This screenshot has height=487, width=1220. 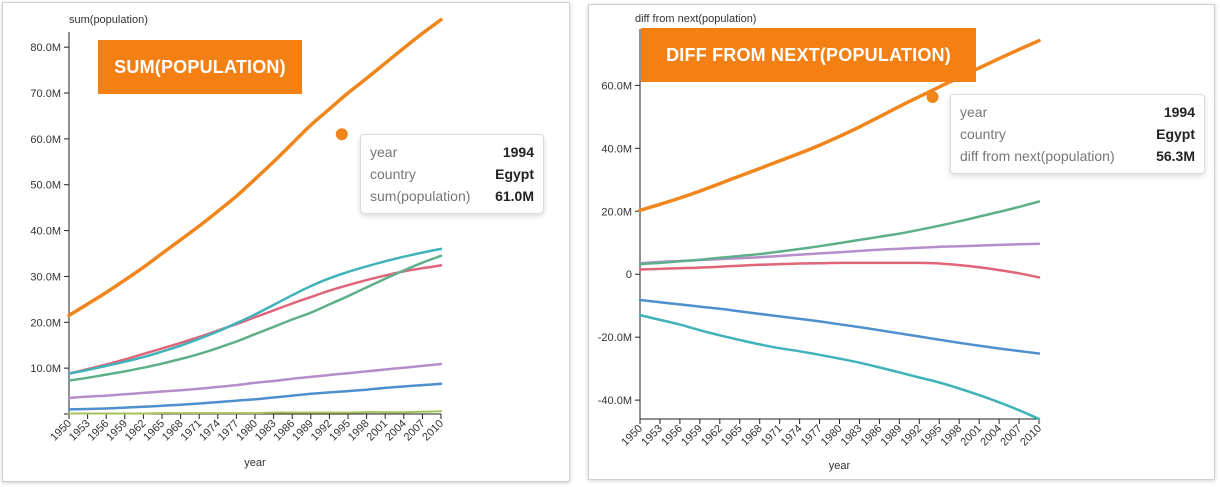 I want to click on x-tick-label: 1977, so click(x=812, y=436).